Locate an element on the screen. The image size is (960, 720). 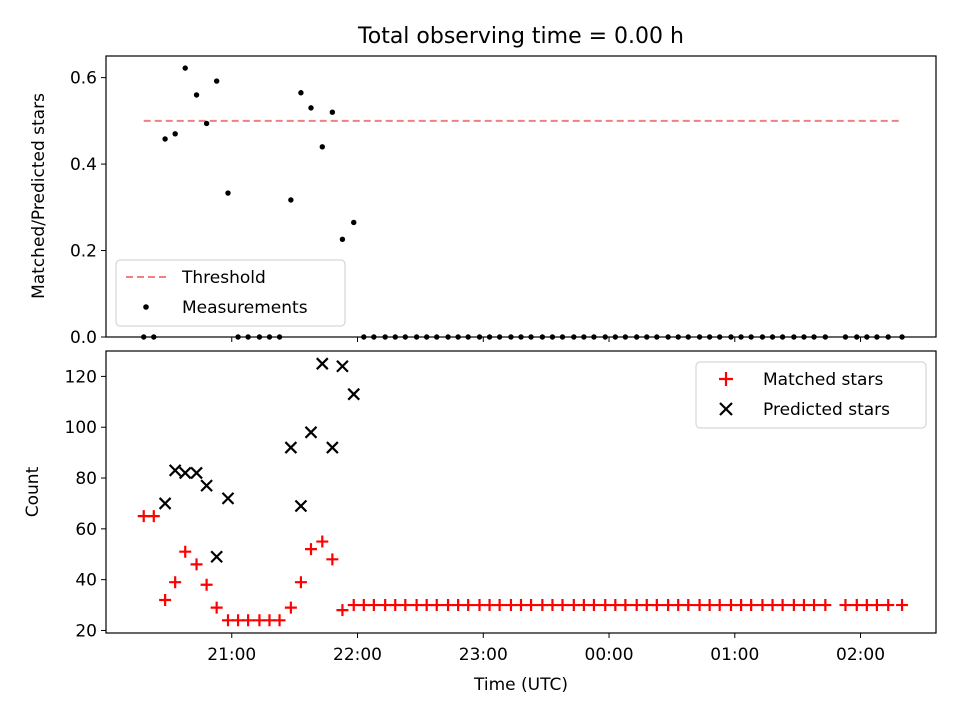
top-y-tick-label: 0.4 is located at coordinates (83, 165).